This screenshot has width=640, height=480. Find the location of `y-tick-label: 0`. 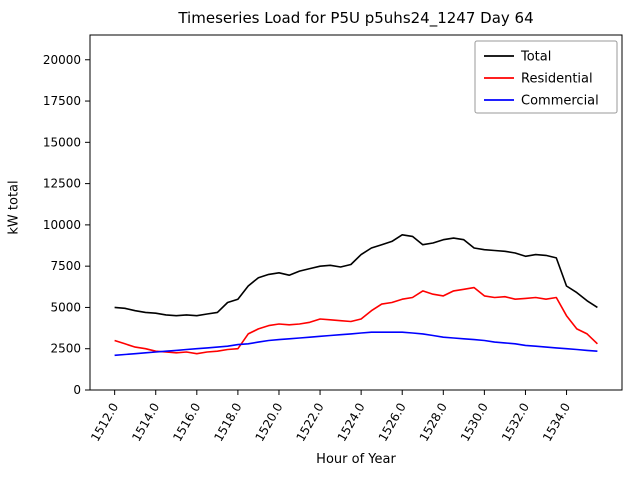

y-tick-label: 0 is located at coordinates (77, 390).